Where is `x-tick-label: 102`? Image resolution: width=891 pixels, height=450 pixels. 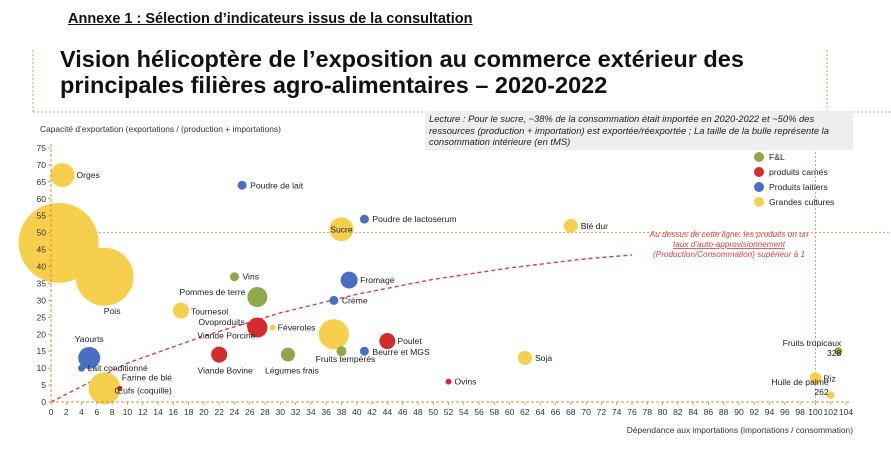
x-tick-label: 102 is located at coordinates (831, 412).